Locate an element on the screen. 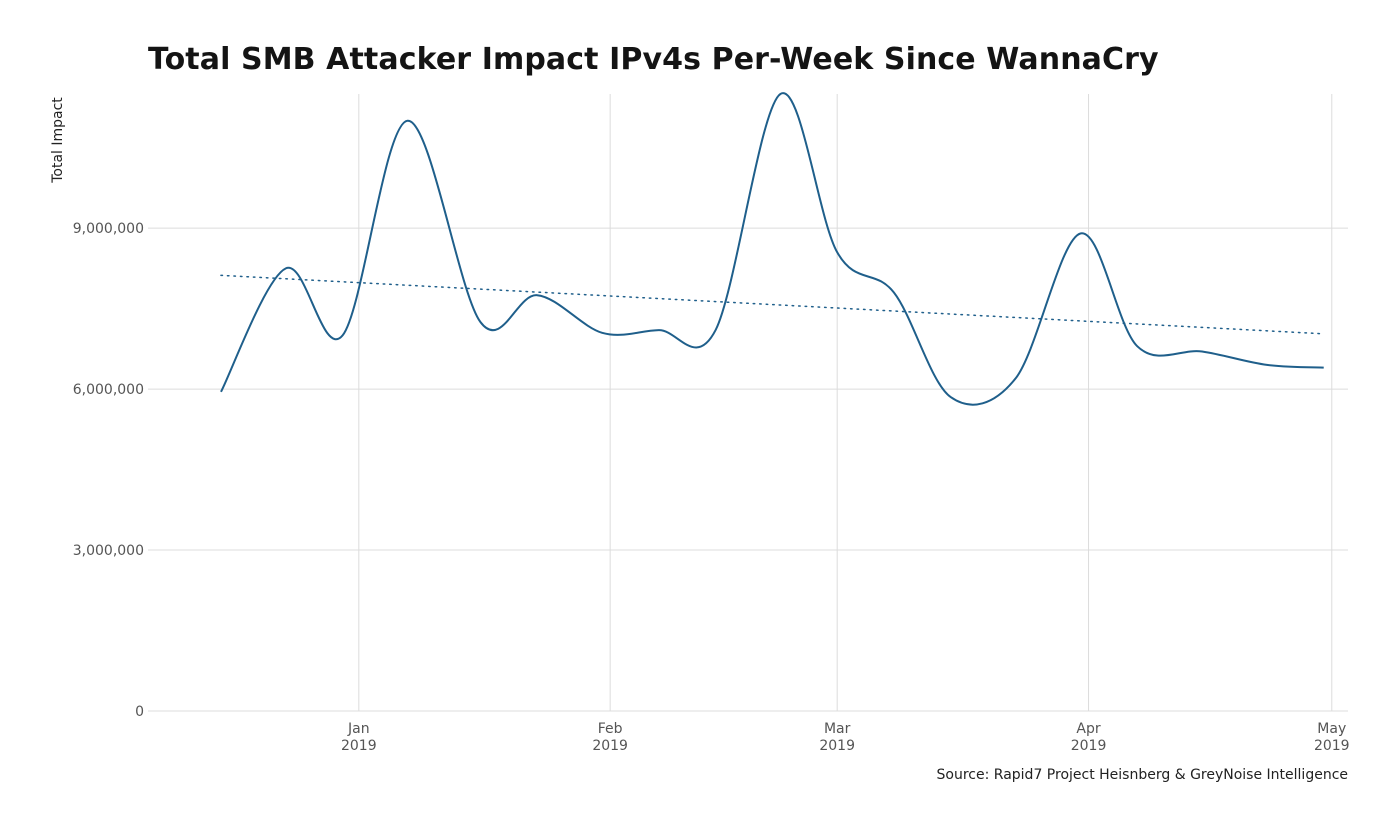 The width and height of the screenshot is (1400, 838). trend-line-group is located at coordinates (772, 304).